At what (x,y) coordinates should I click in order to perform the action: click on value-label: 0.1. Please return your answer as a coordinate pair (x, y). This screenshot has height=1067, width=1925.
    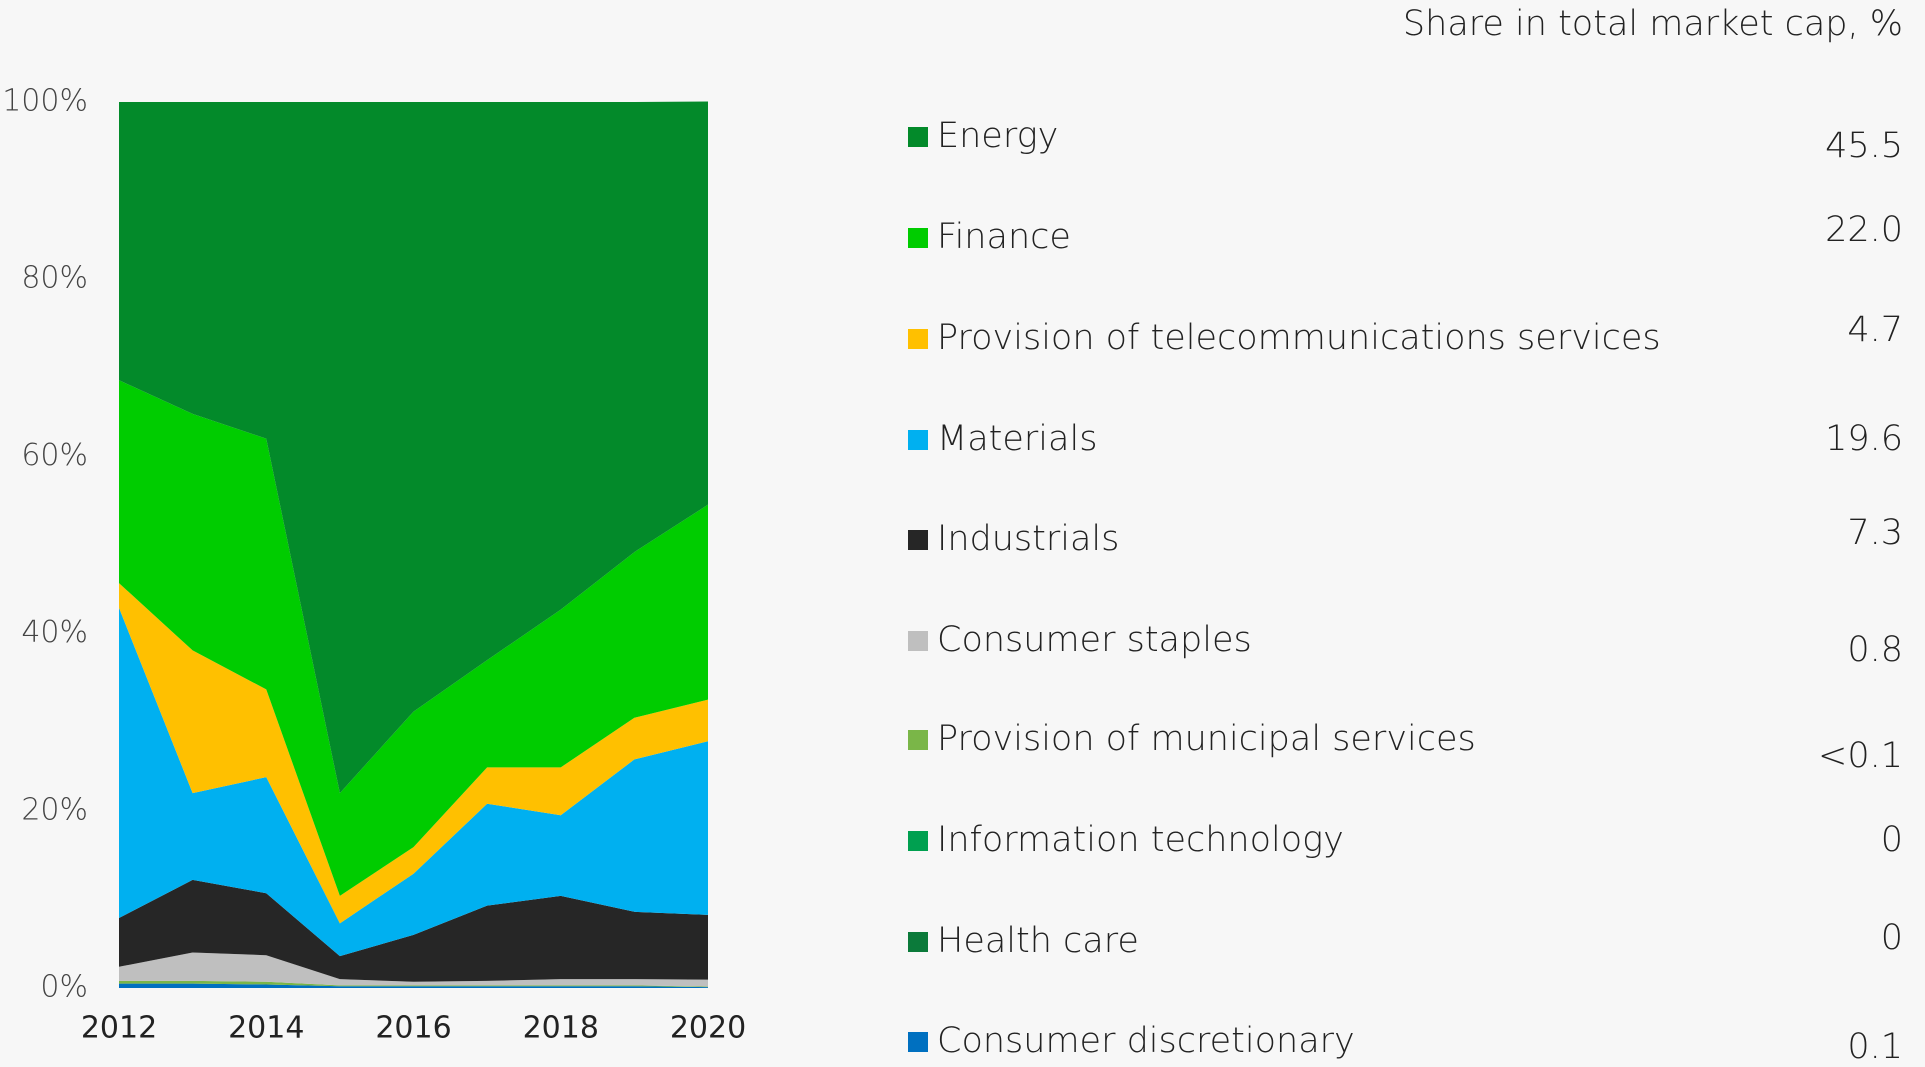
    Looking at the image, I should click on (1875, 1047).